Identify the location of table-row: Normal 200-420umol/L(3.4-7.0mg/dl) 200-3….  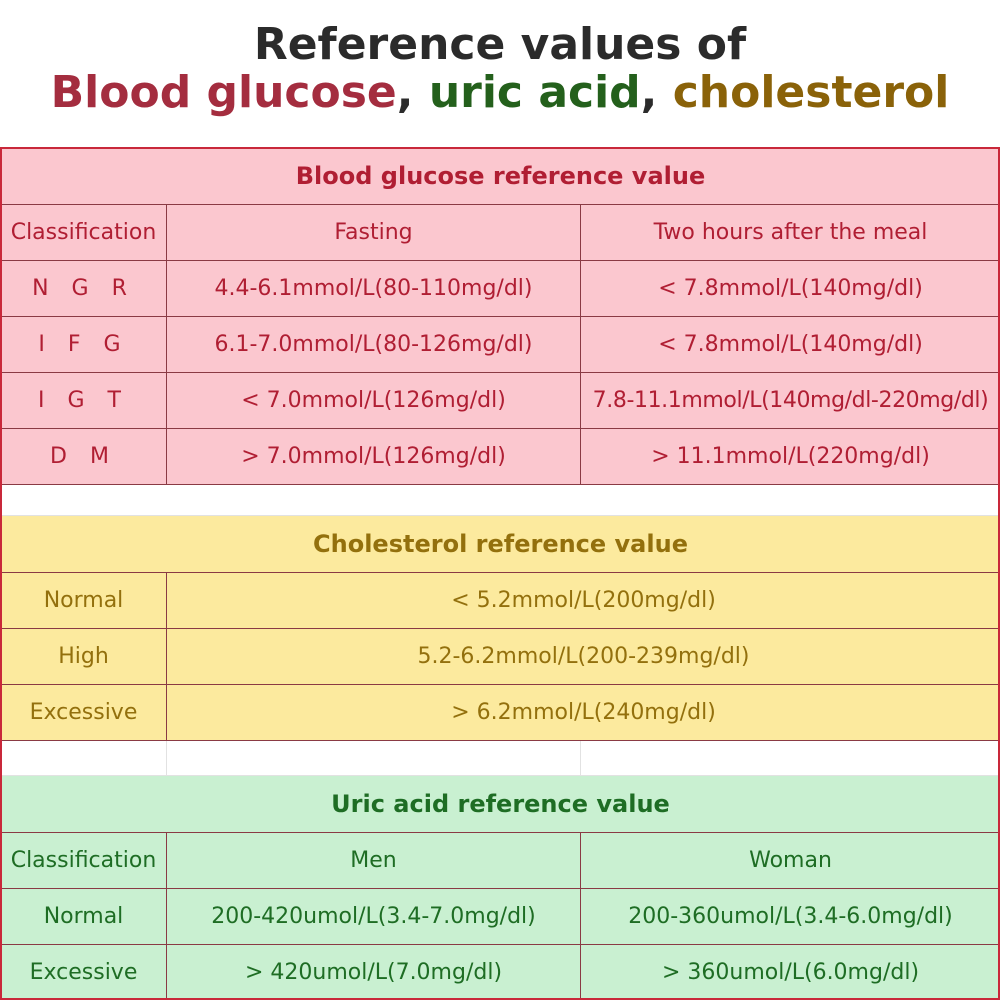
(500, 916).